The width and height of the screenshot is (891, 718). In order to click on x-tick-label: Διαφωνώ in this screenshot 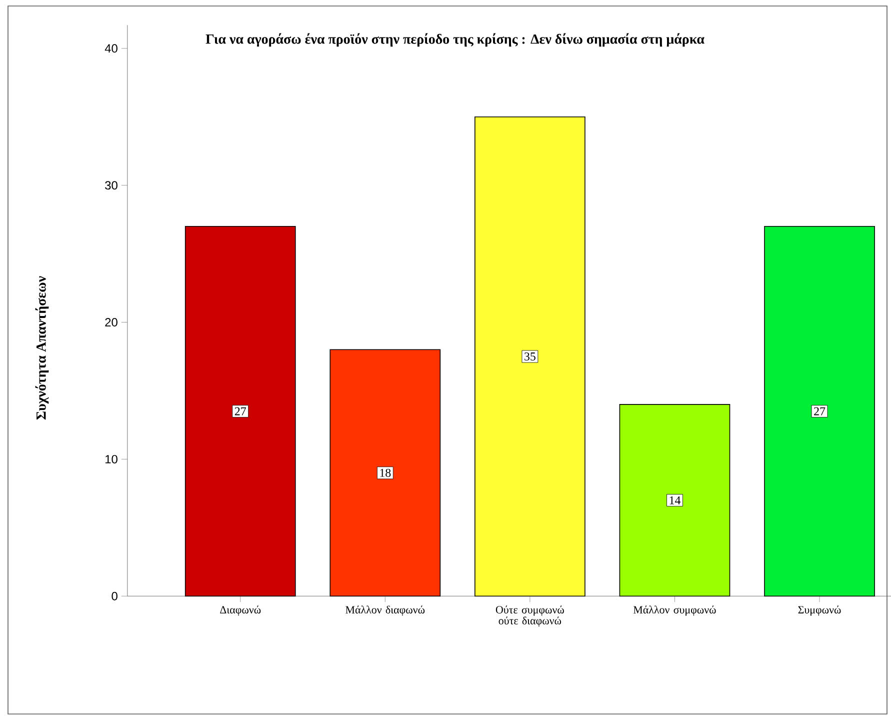, I will do `click(240, 611)`.